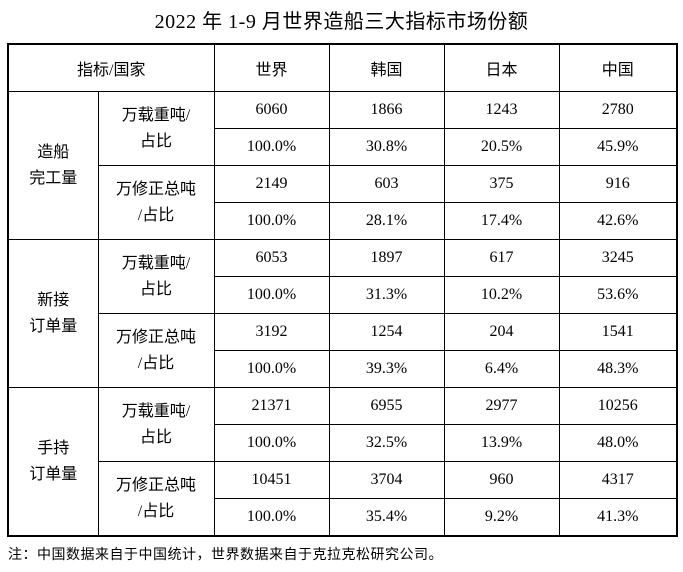 The height and width of the screenshot is (572, 683). I want to click on share-cell: 48.0%, so click(618, 443).